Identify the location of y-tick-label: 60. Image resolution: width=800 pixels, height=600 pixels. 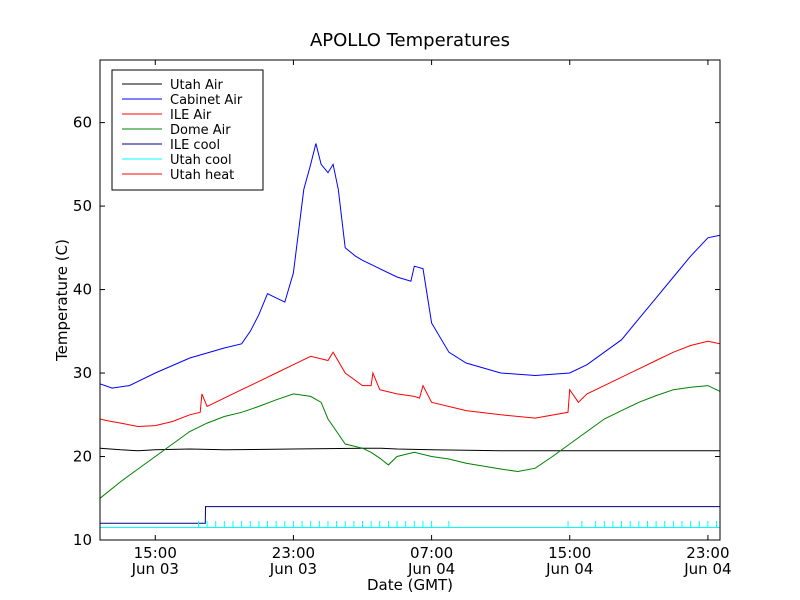
(82, 123).